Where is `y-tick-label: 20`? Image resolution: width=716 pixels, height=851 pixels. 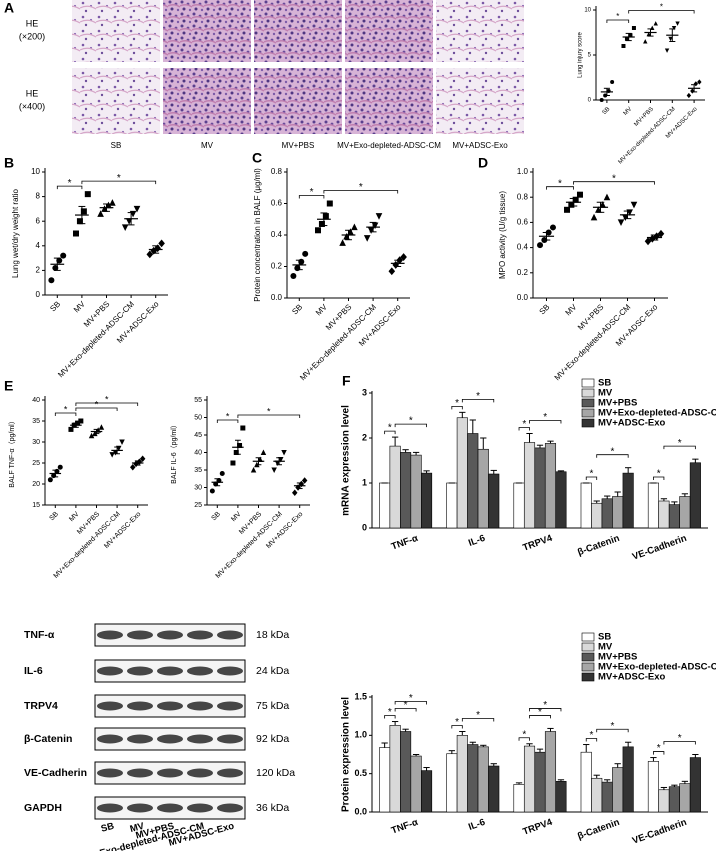 y-tick-label: 20 is located at coordinates (36, 484).